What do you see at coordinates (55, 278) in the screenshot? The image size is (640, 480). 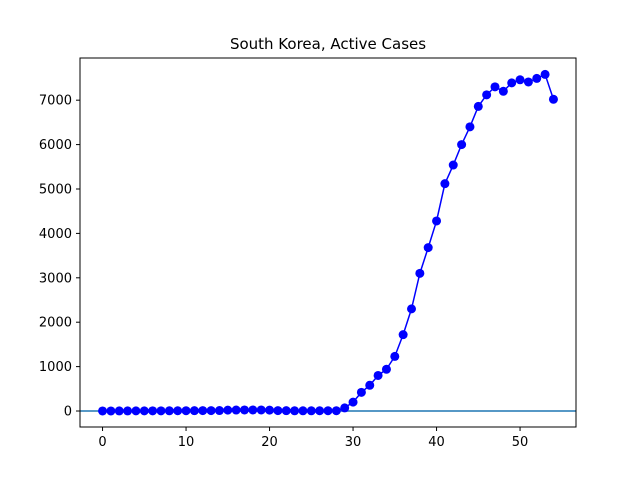 I see `y-tick-label: 3000` at bounding box center [55, 278].